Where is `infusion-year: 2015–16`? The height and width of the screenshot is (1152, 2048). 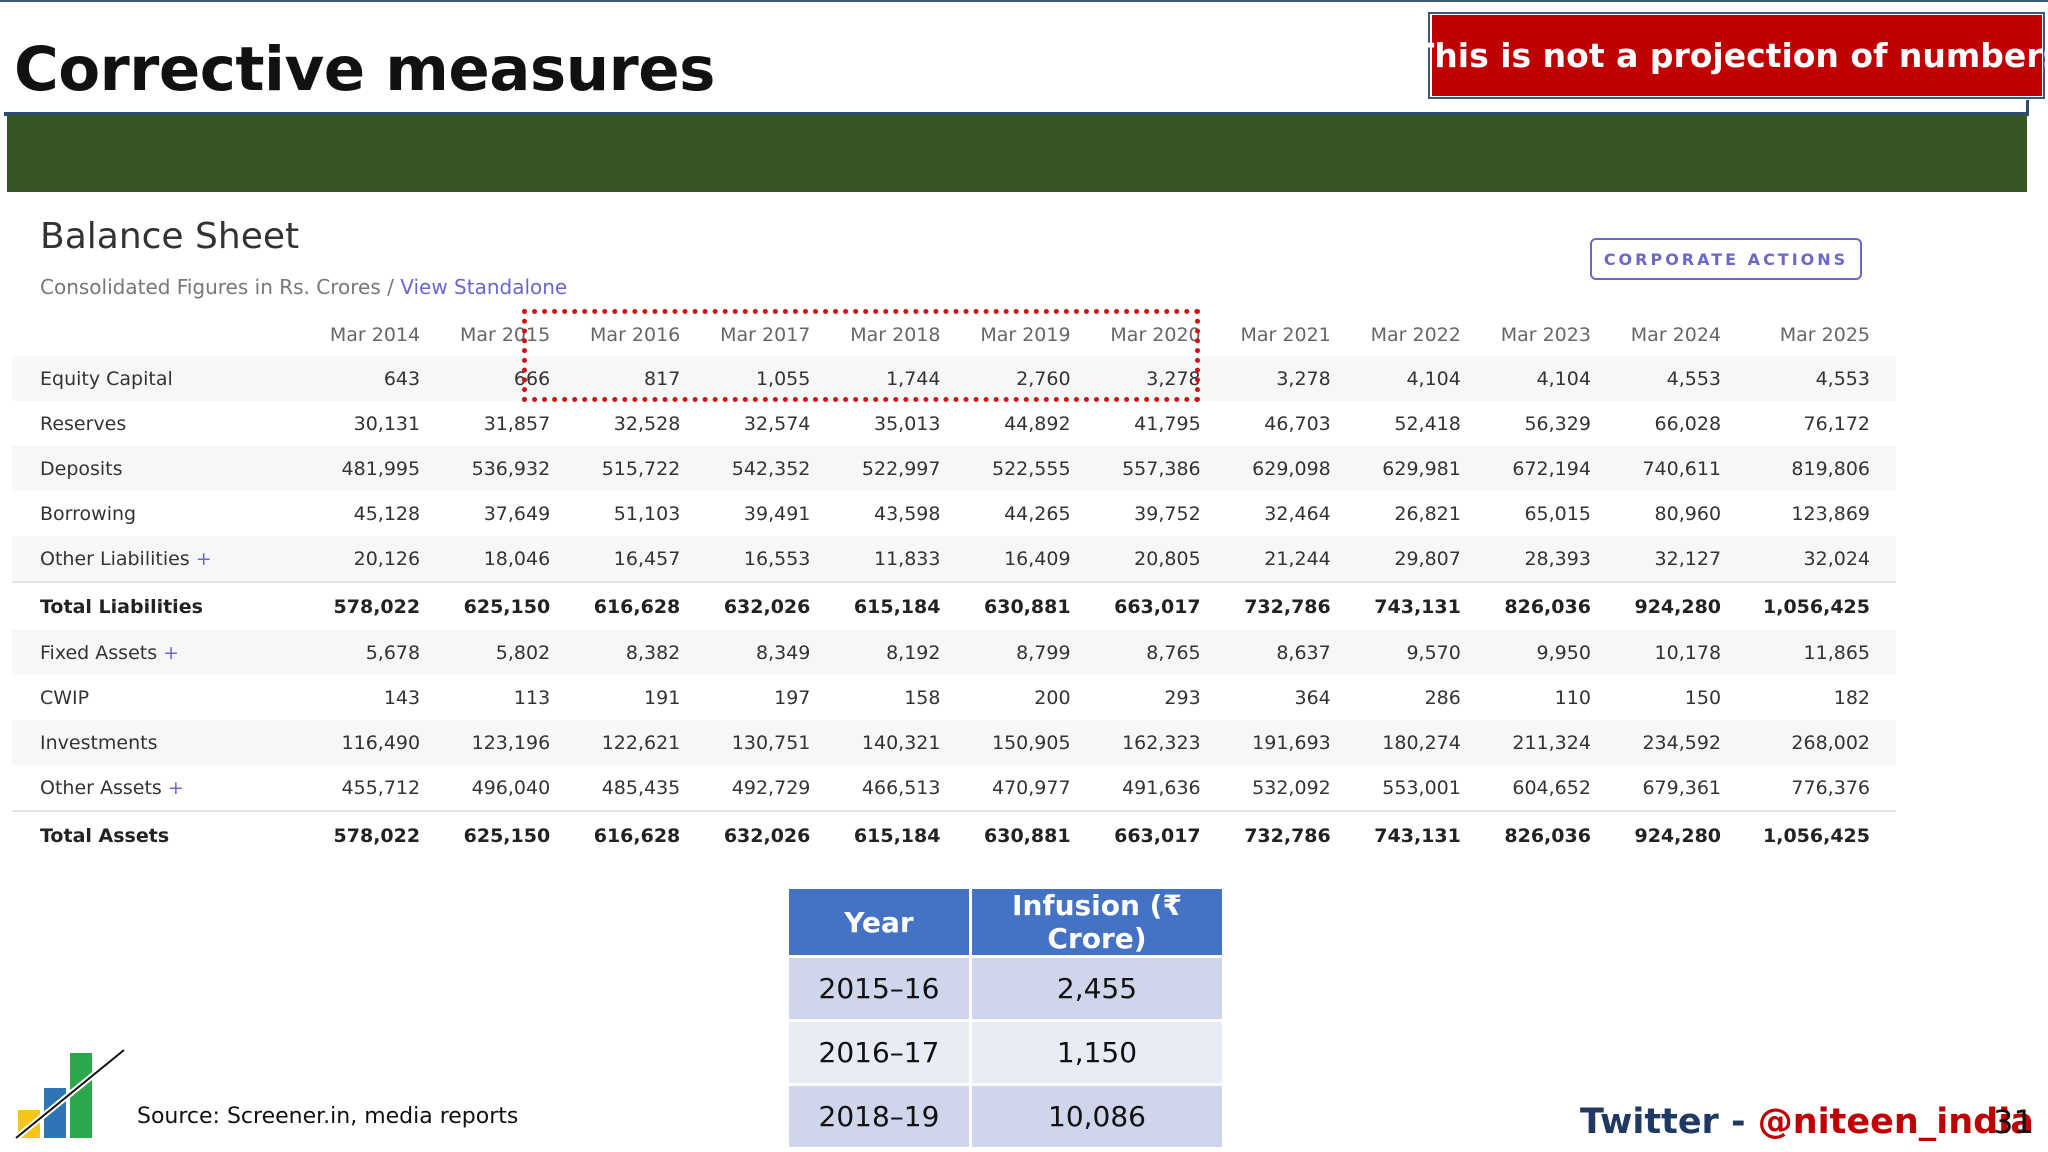
infusion-year: 2015–16 is located at coordinates (879, 988).